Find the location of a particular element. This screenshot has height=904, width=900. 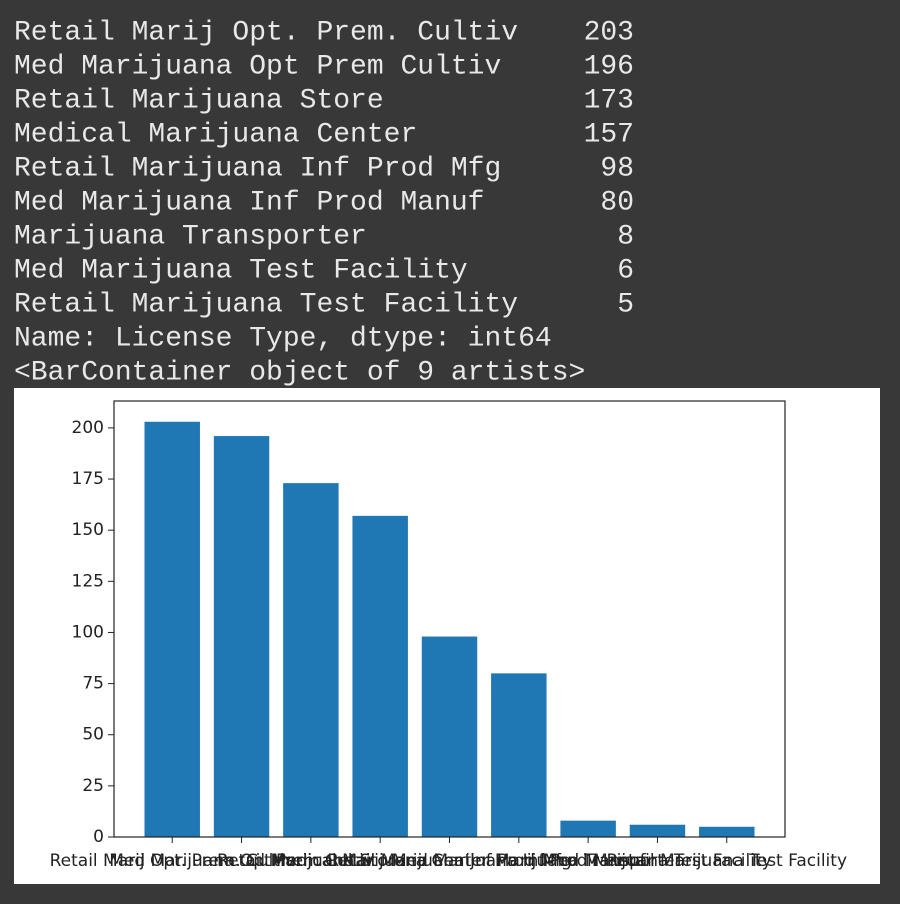

y-tick-label: 125 is located at coordinates (88, 581).